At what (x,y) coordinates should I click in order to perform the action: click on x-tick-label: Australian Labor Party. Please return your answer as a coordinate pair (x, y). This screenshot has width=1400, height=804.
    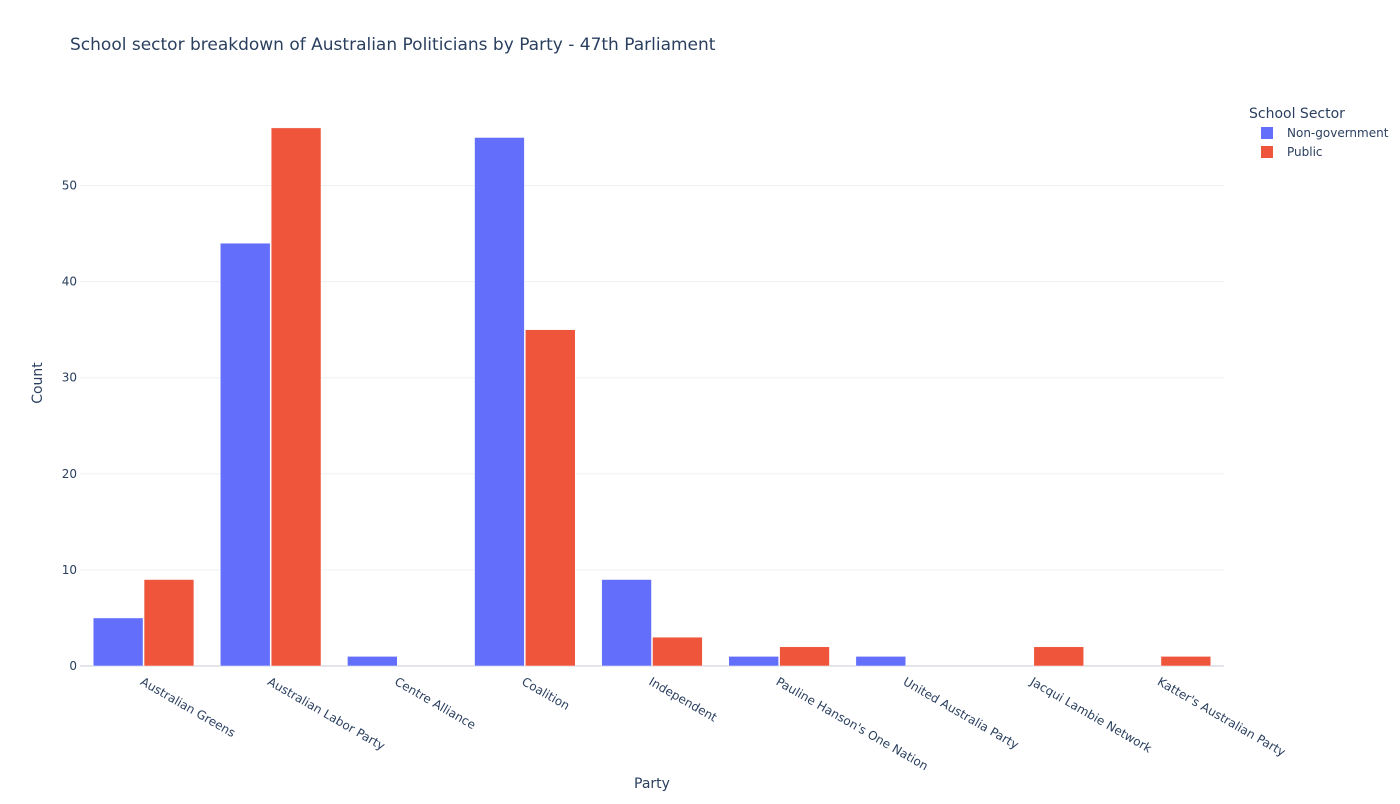
    Looking at the image, I should click on (326, 713).